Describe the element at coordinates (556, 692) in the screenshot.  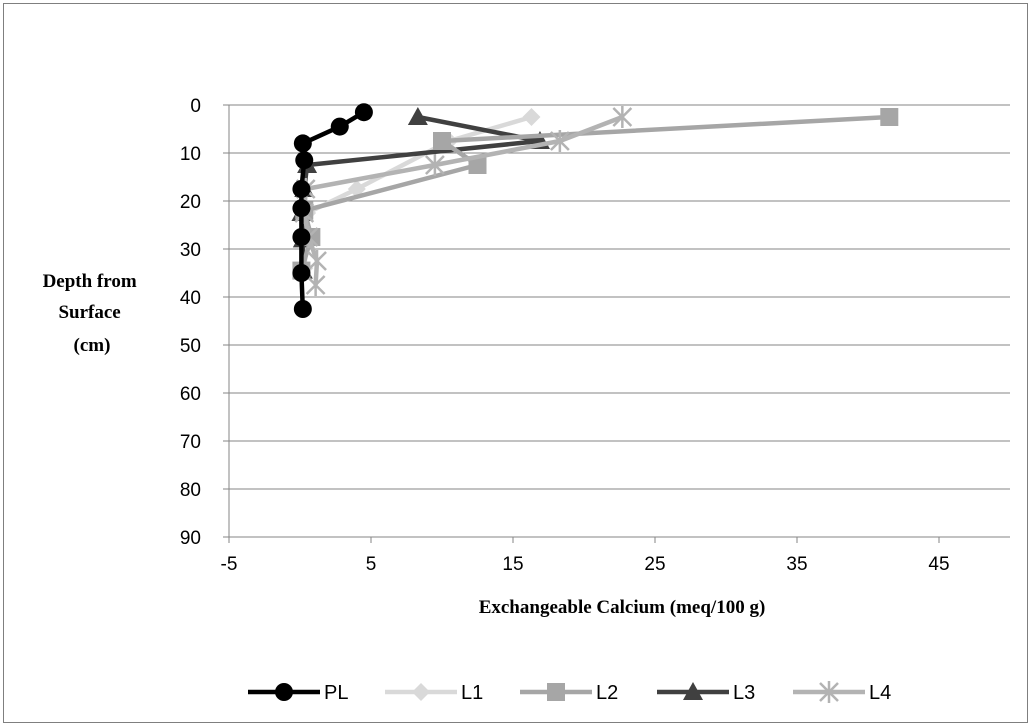
I see `legend-marker-L2` at that location.